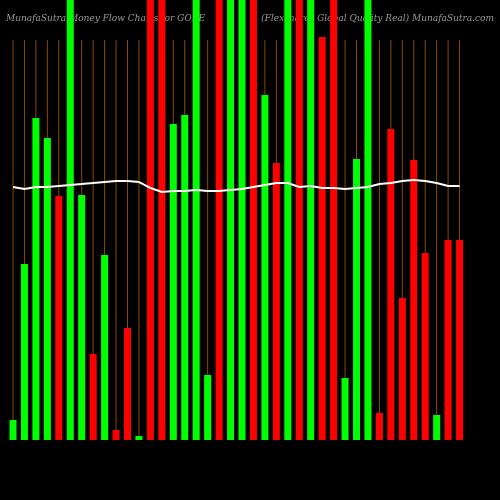 This screenshot has width=500, height=500. I want to click on price-line, so click(236, 186).